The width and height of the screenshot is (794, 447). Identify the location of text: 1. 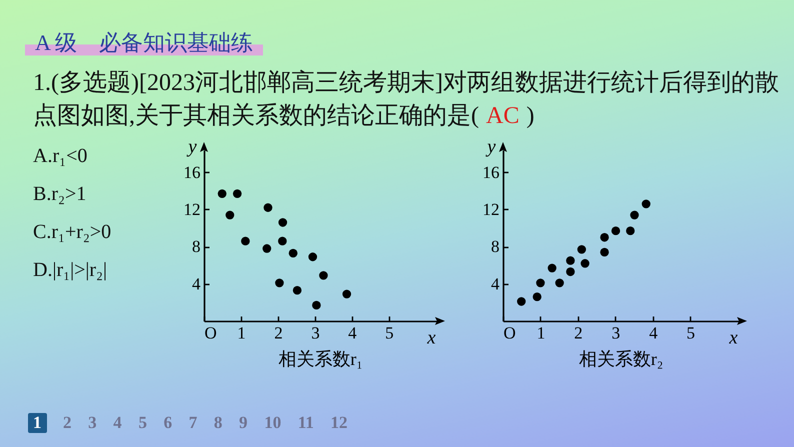
(37, 423).